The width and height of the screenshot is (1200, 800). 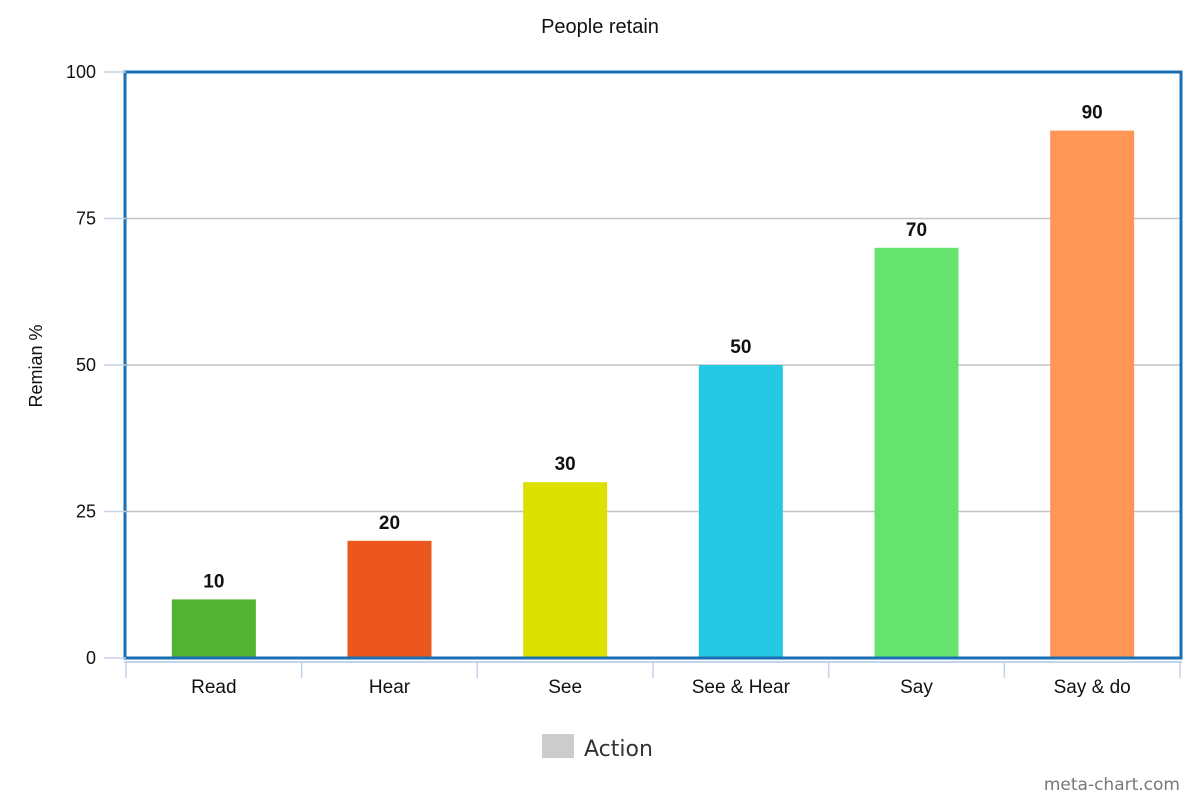 I want to click on x-tick-label: See, so click(x=565, y=687).